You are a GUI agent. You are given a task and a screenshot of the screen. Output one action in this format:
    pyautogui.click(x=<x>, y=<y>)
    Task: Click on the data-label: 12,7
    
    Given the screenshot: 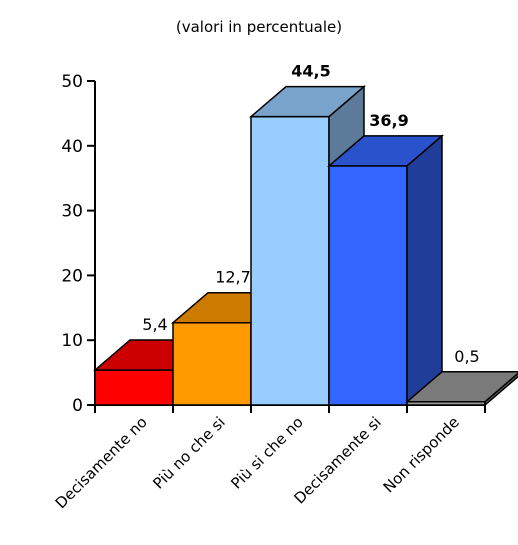 What is the action you would take?
    pyautogui.click(x=233, y=277)
    